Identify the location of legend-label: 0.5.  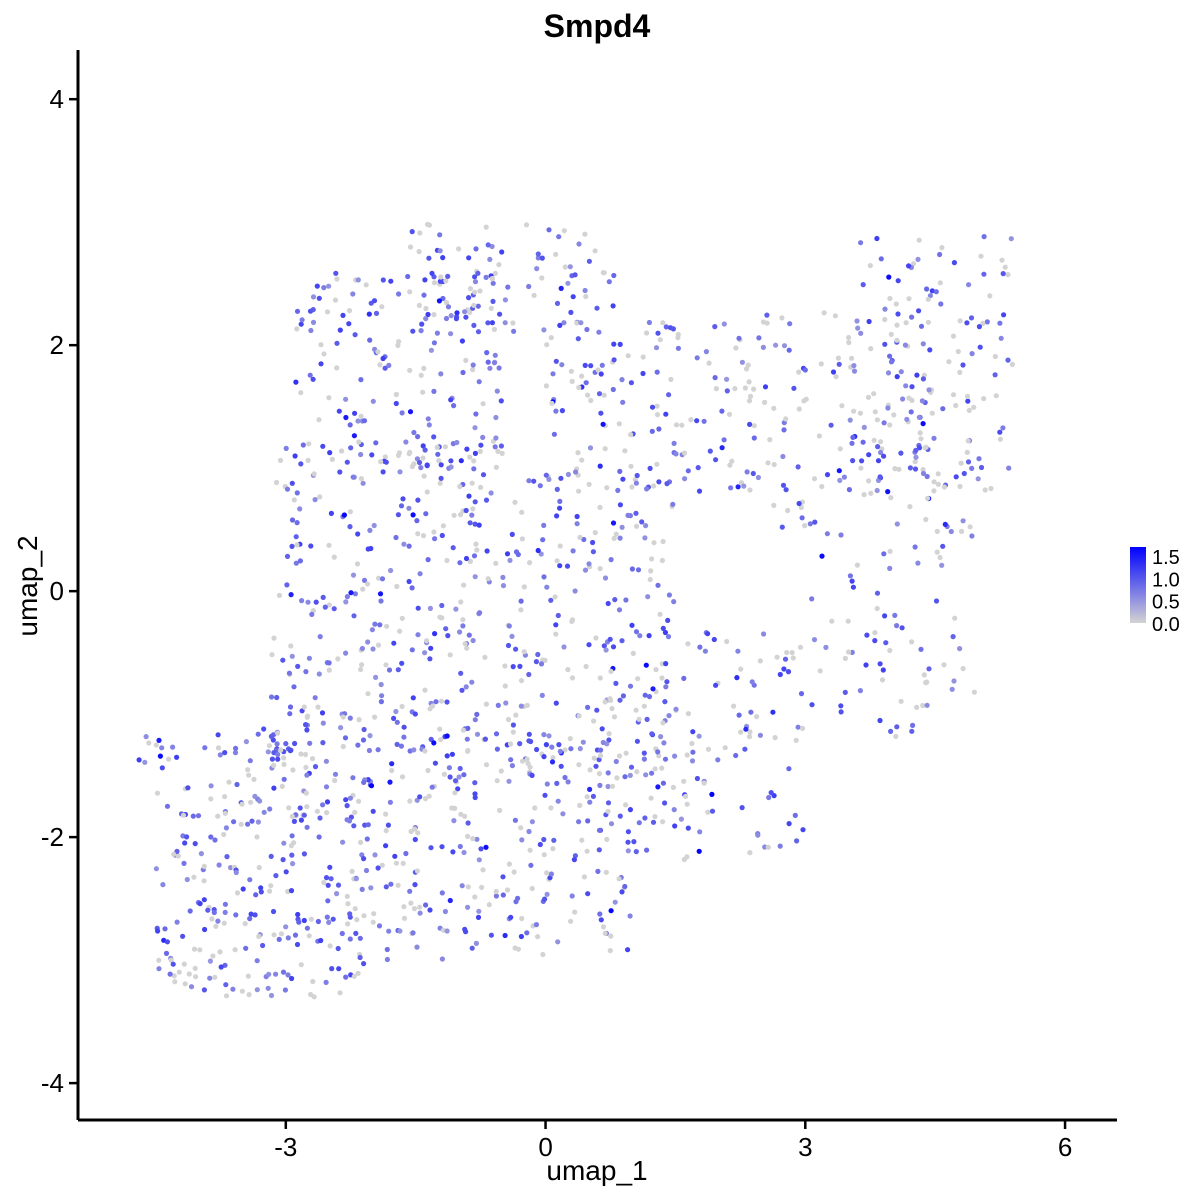
(1166, 603).